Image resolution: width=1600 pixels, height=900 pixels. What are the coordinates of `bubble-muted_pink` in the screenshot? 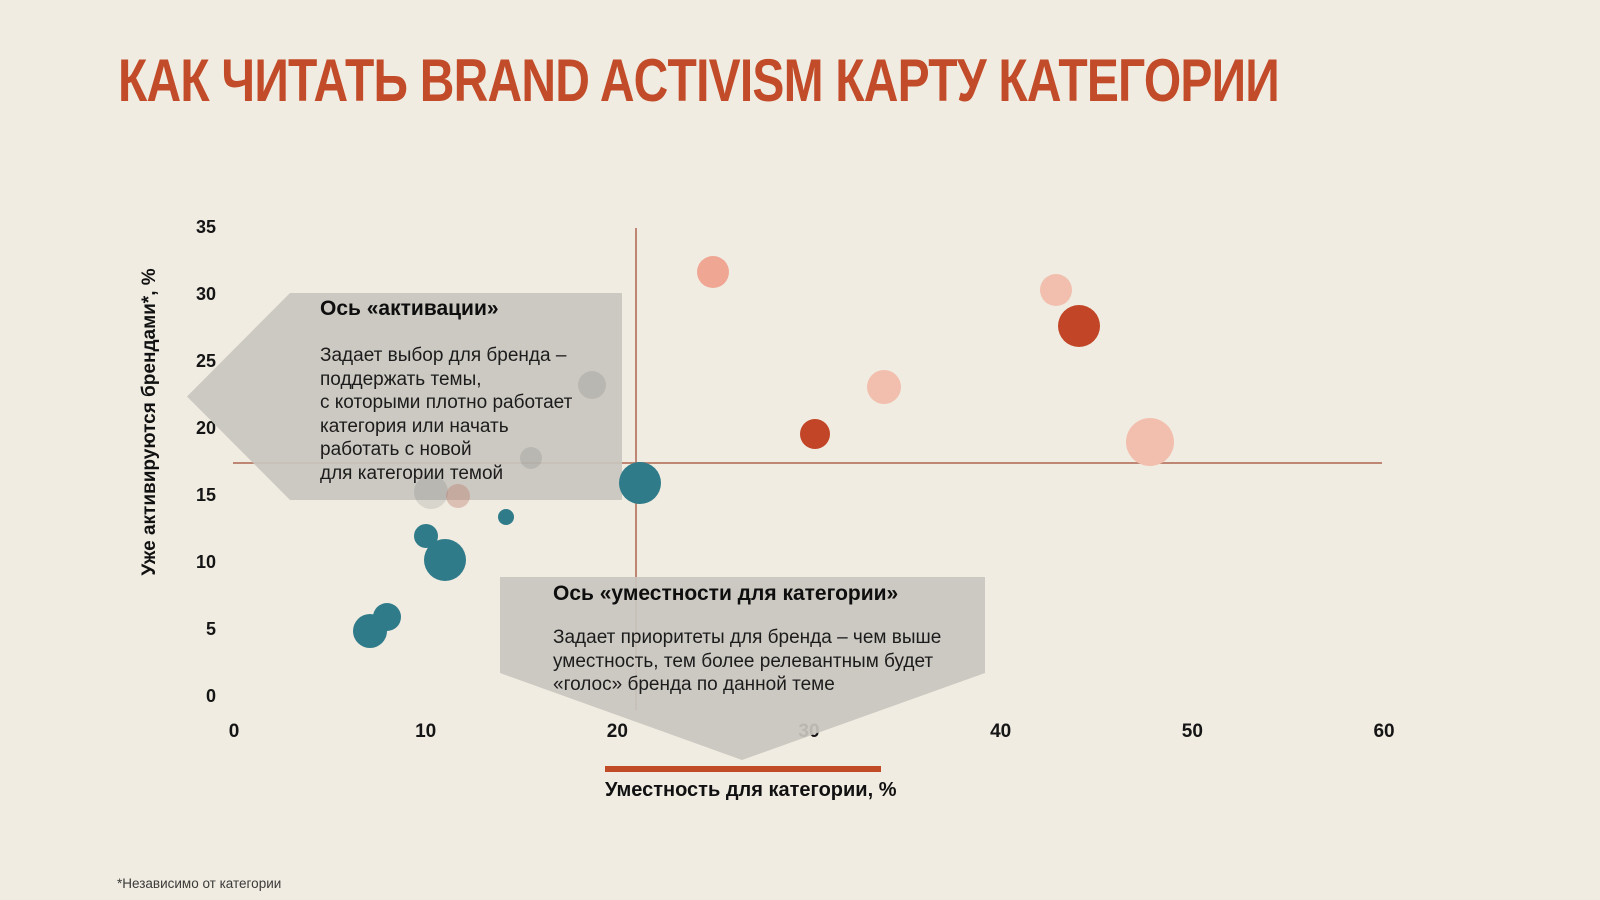 It's located at (458, 496).